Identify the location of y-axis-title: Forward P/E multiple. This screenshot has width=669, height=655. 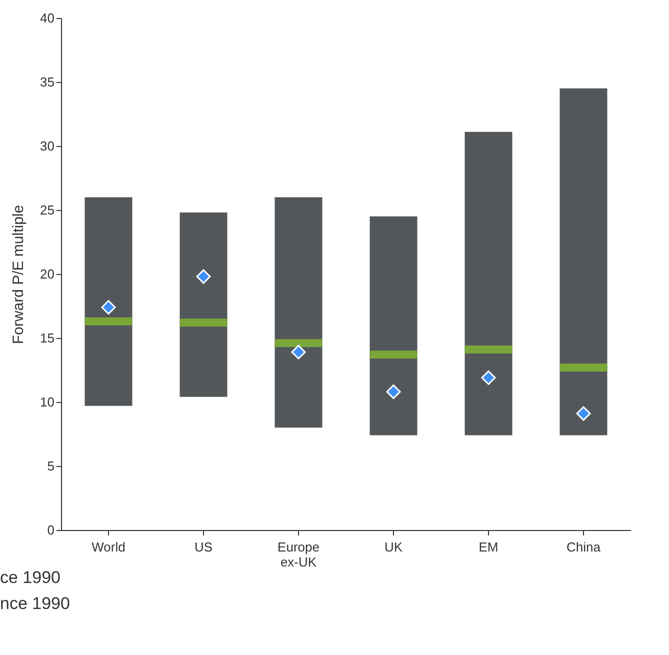
(19, 274).